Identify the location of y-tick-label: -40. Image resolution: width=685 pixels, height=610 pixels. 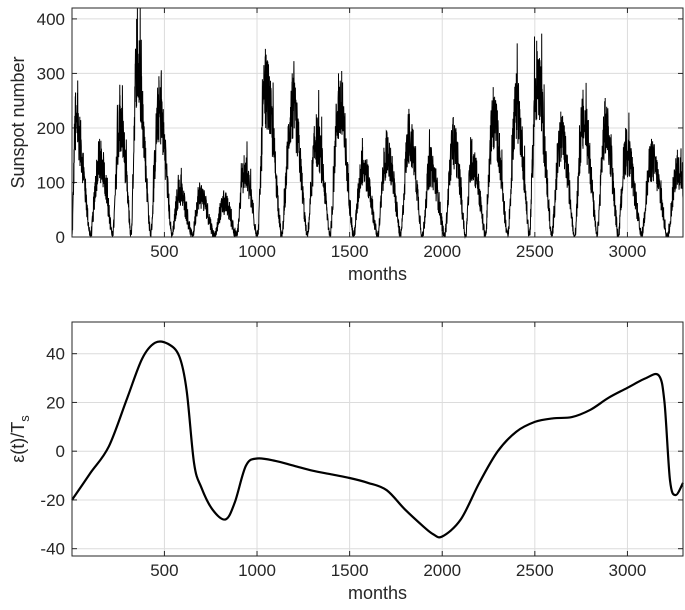
(52, 549).